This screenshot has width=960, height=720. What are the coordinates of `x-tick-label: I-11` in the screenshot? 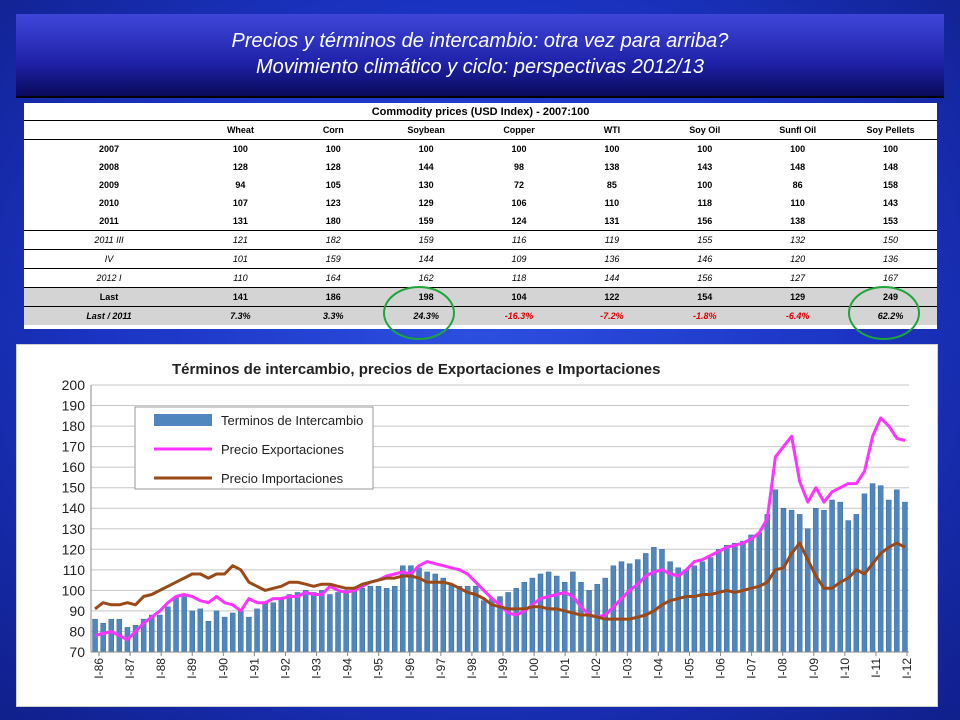 It's located at (876, 668).